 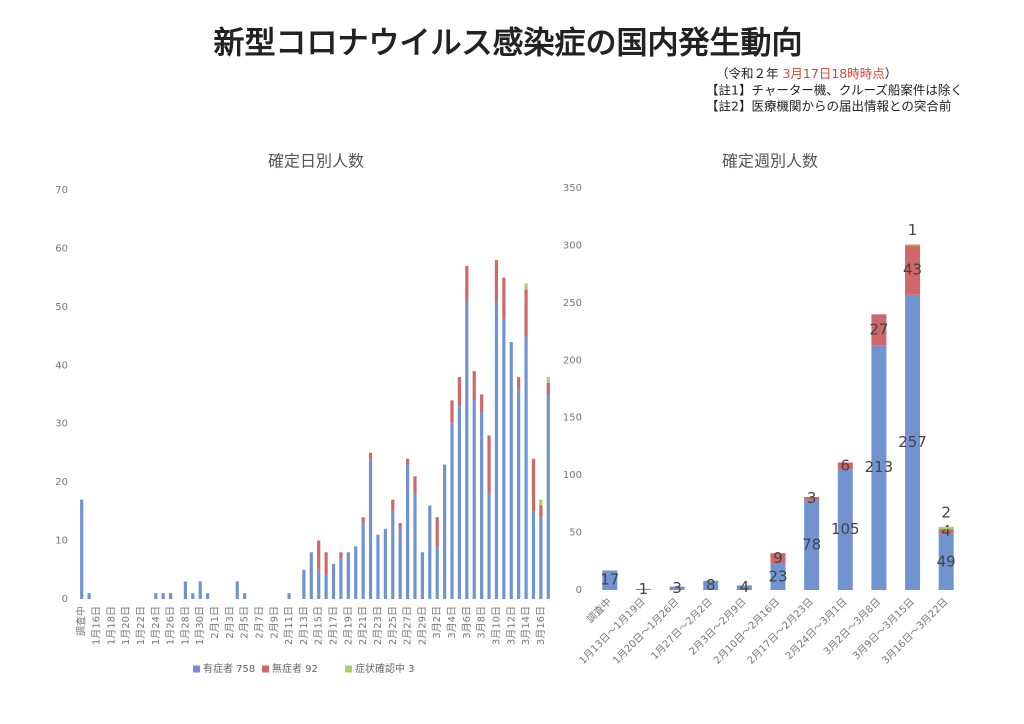 What do you see at coordinates (334, 625) in the screenshot?
I see `x-tick-label: 2月17日` at bounding box center [334, 625].